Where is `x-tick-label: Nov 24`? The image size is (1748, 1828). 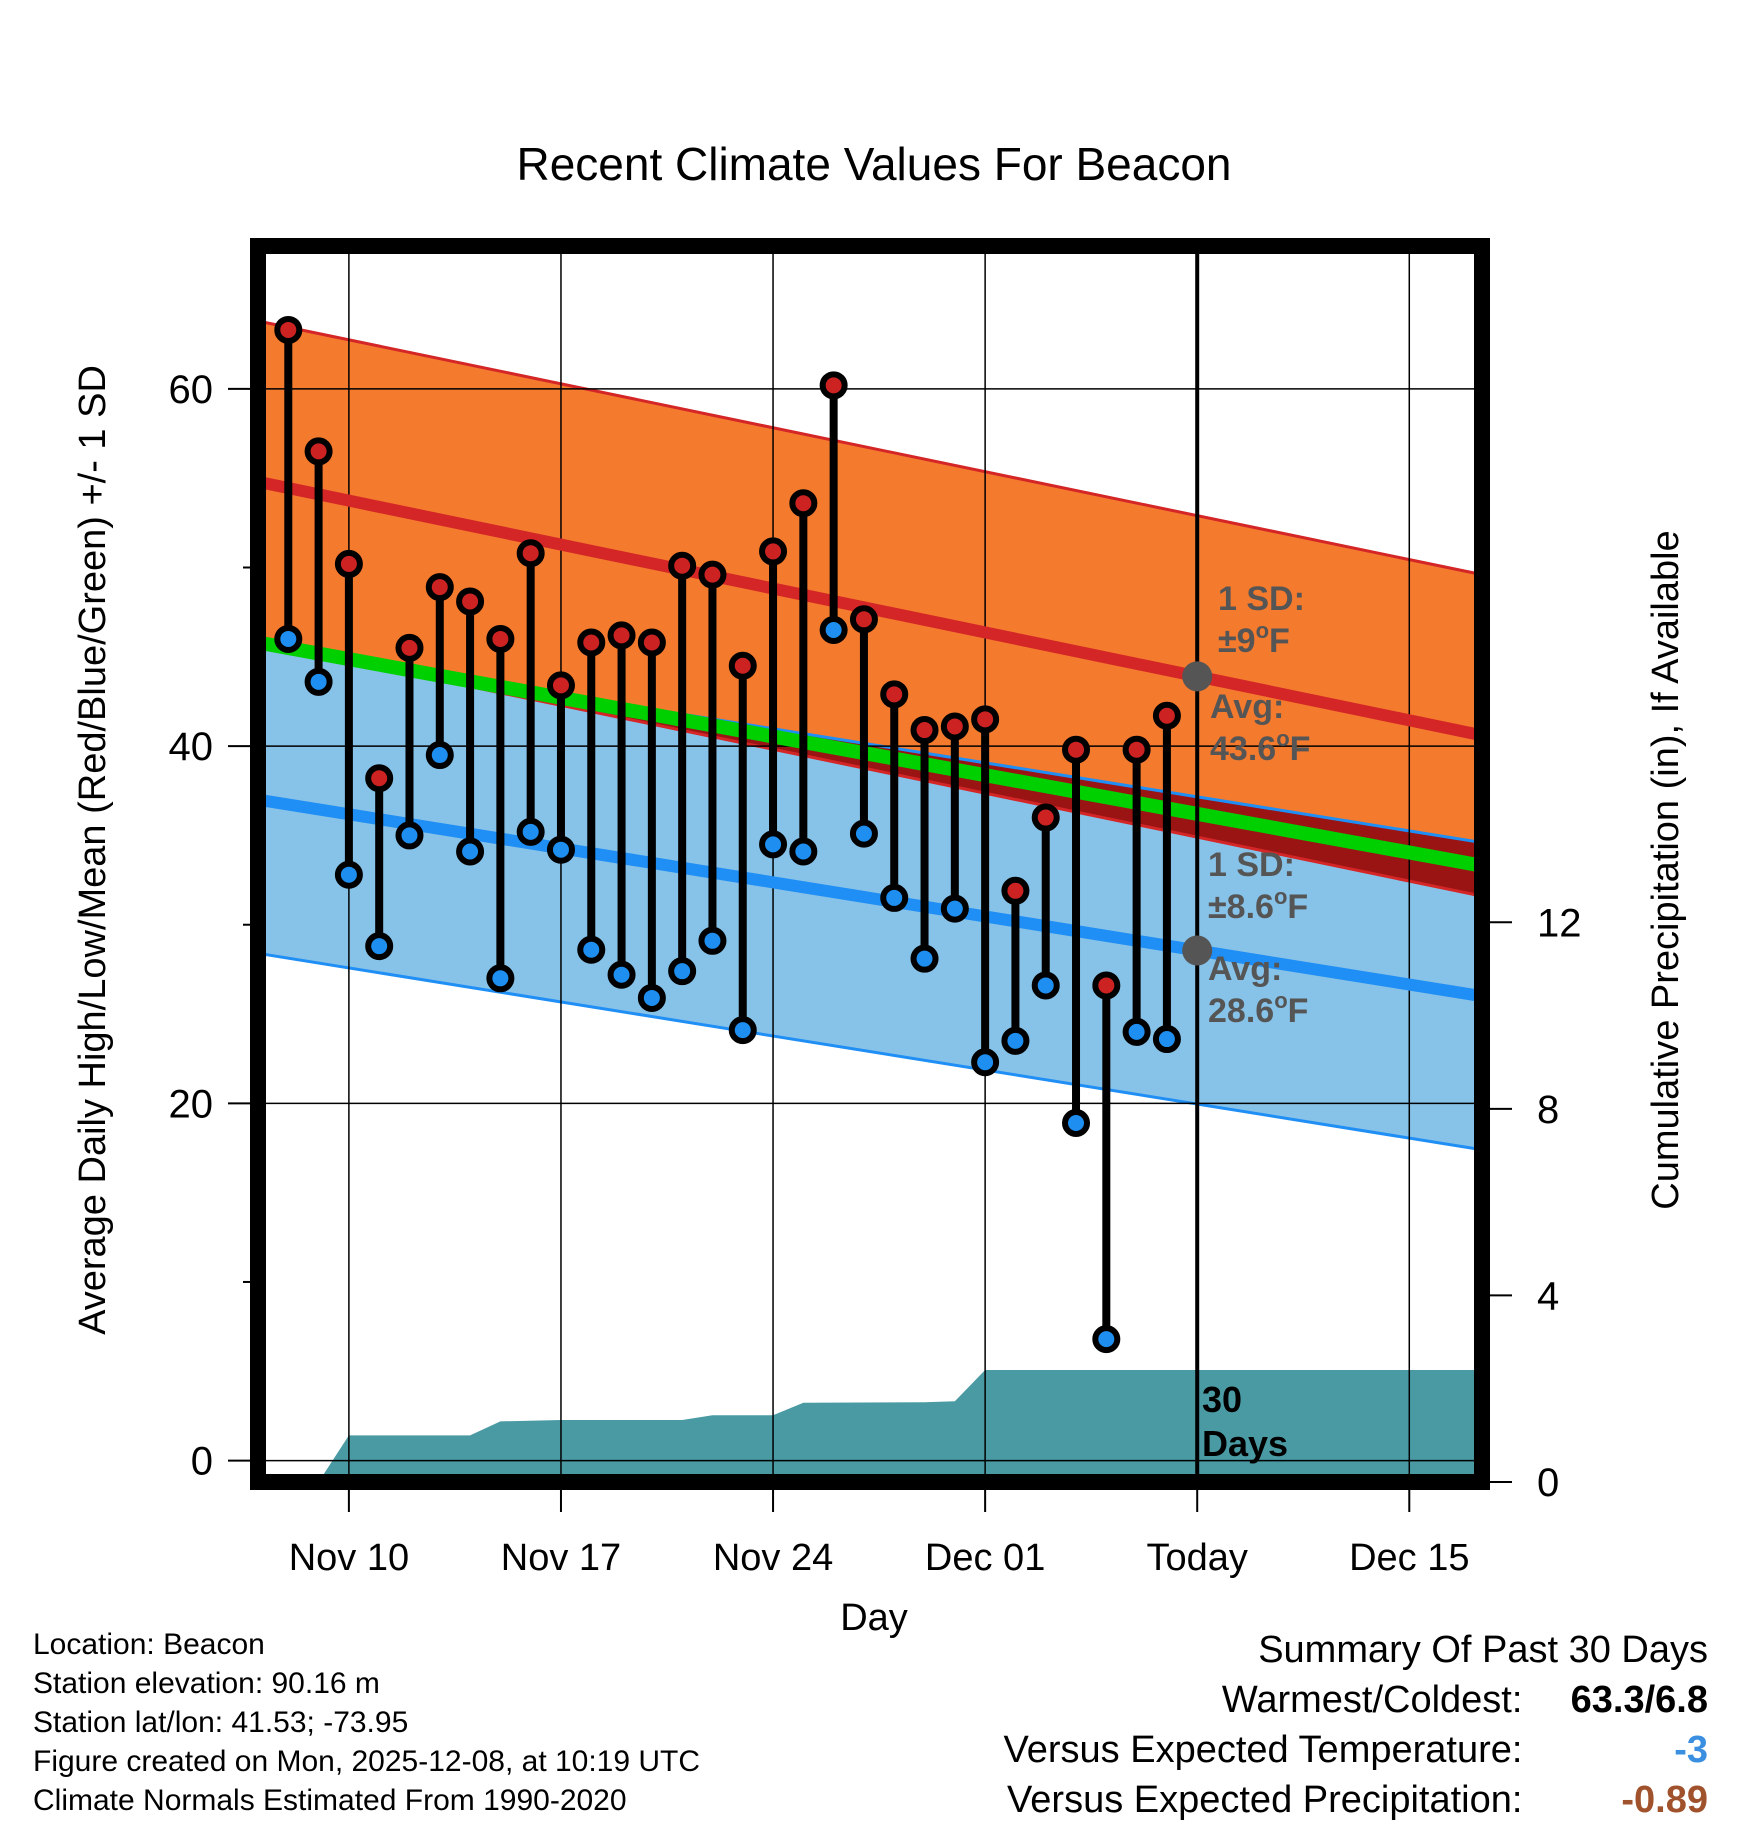
x-tick-label: Nov 24 is located at coordinates (773, 1558).